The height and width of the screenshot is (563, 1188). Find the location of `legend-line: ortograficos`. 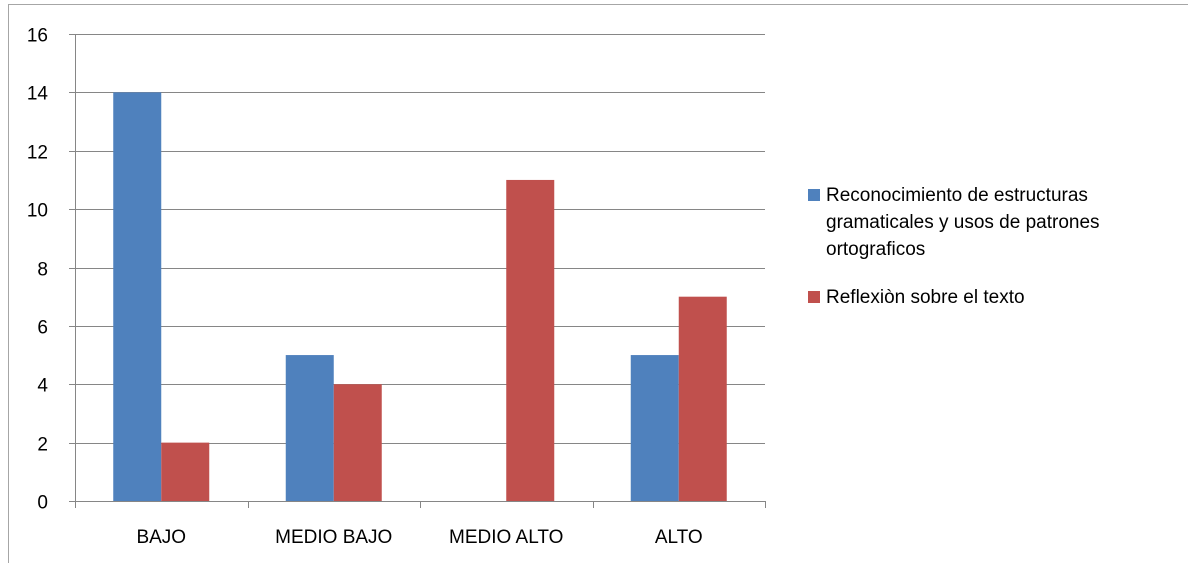

legend-line: ortograficos is located at coordinates (875, 249).